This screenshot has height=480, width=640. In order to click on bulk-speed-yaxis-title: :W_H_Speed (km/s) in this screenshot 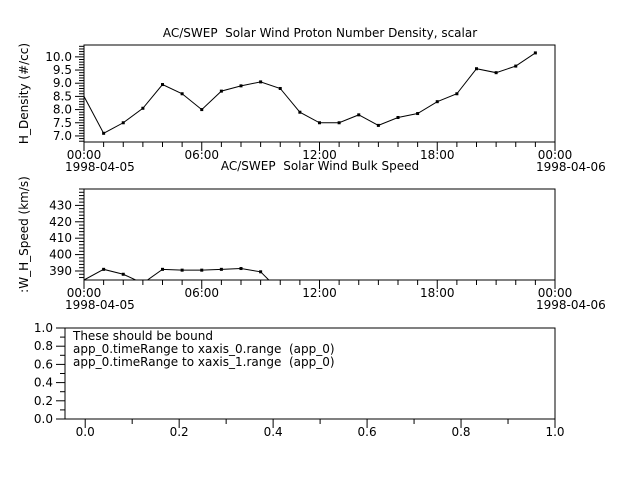, I will do `click(24, 234)`.